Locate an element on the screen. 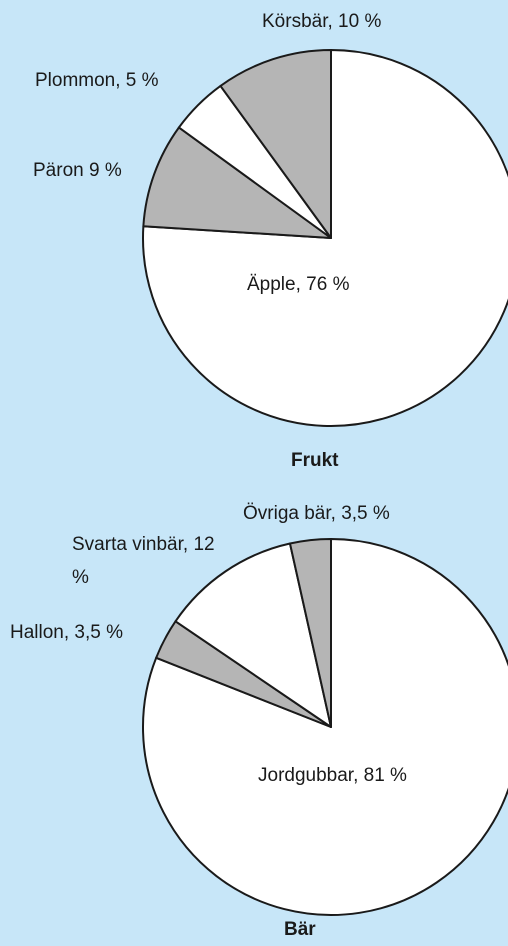 The width and height of the screenshot is (508, 946). slice-label: Jordgubbar, 81 % is located at coordinates (332, 775).